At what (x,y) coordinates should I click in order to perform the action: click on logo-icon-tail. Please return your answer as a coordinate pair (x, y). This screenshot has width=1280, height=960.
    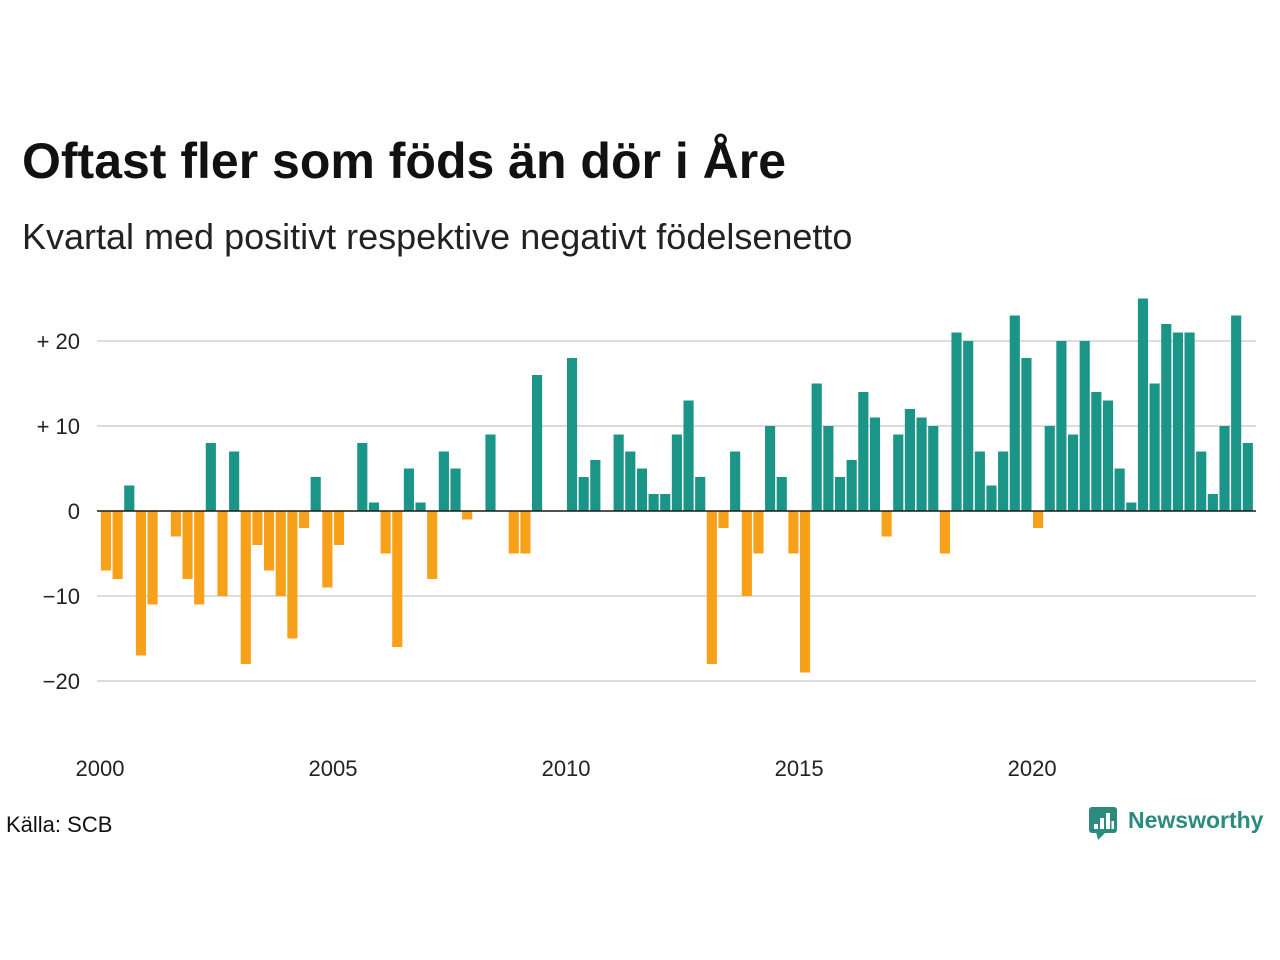
    Looking at the image, I should click on (1101, 836).